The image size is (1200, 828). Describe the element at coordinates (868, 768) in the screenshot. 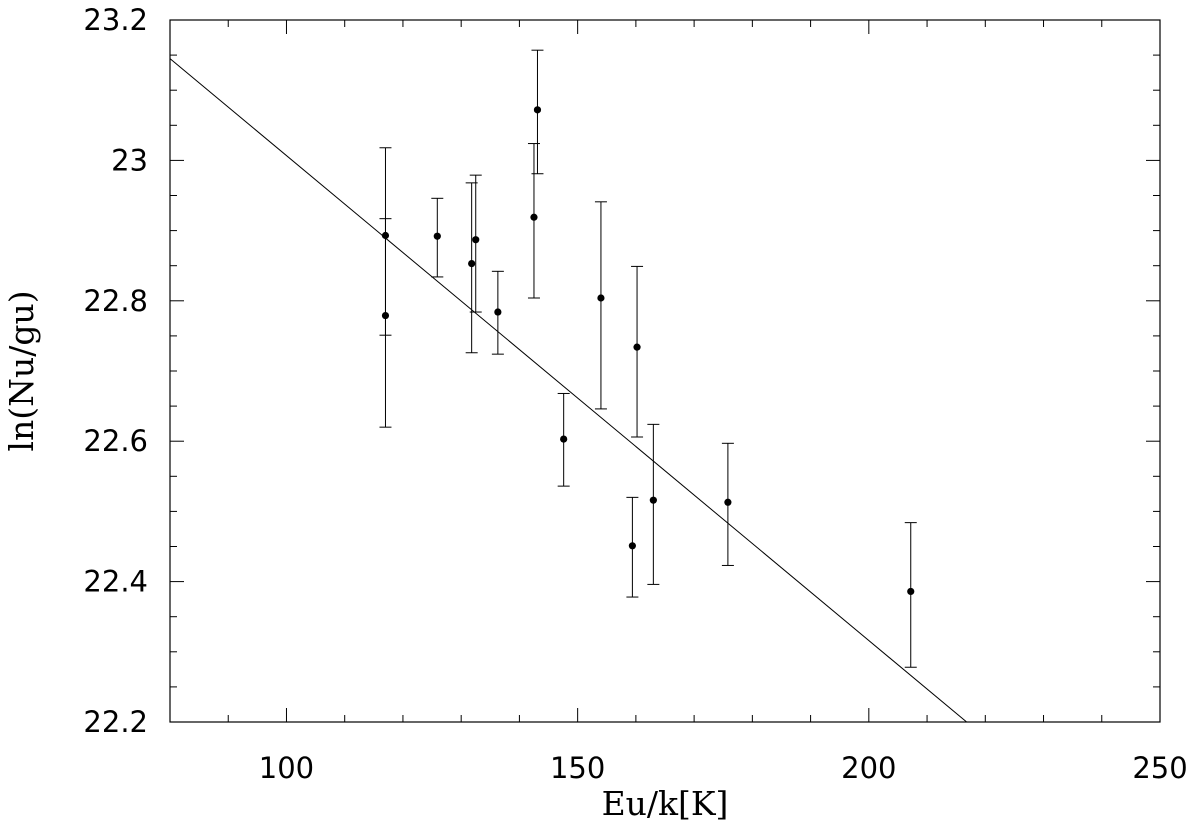

I see `x-tick-label: 200` at that location.